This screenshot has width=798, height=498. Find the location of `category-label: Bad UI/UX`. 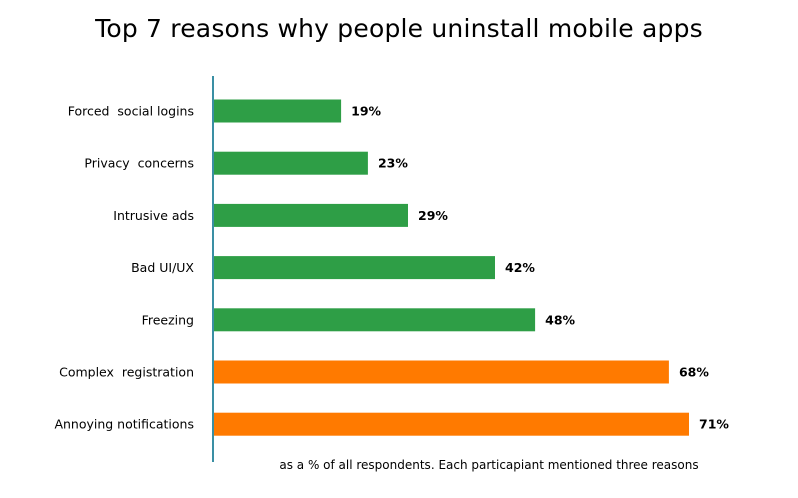

category-label: Bad UI/UX is located at coordinates (162, 267).